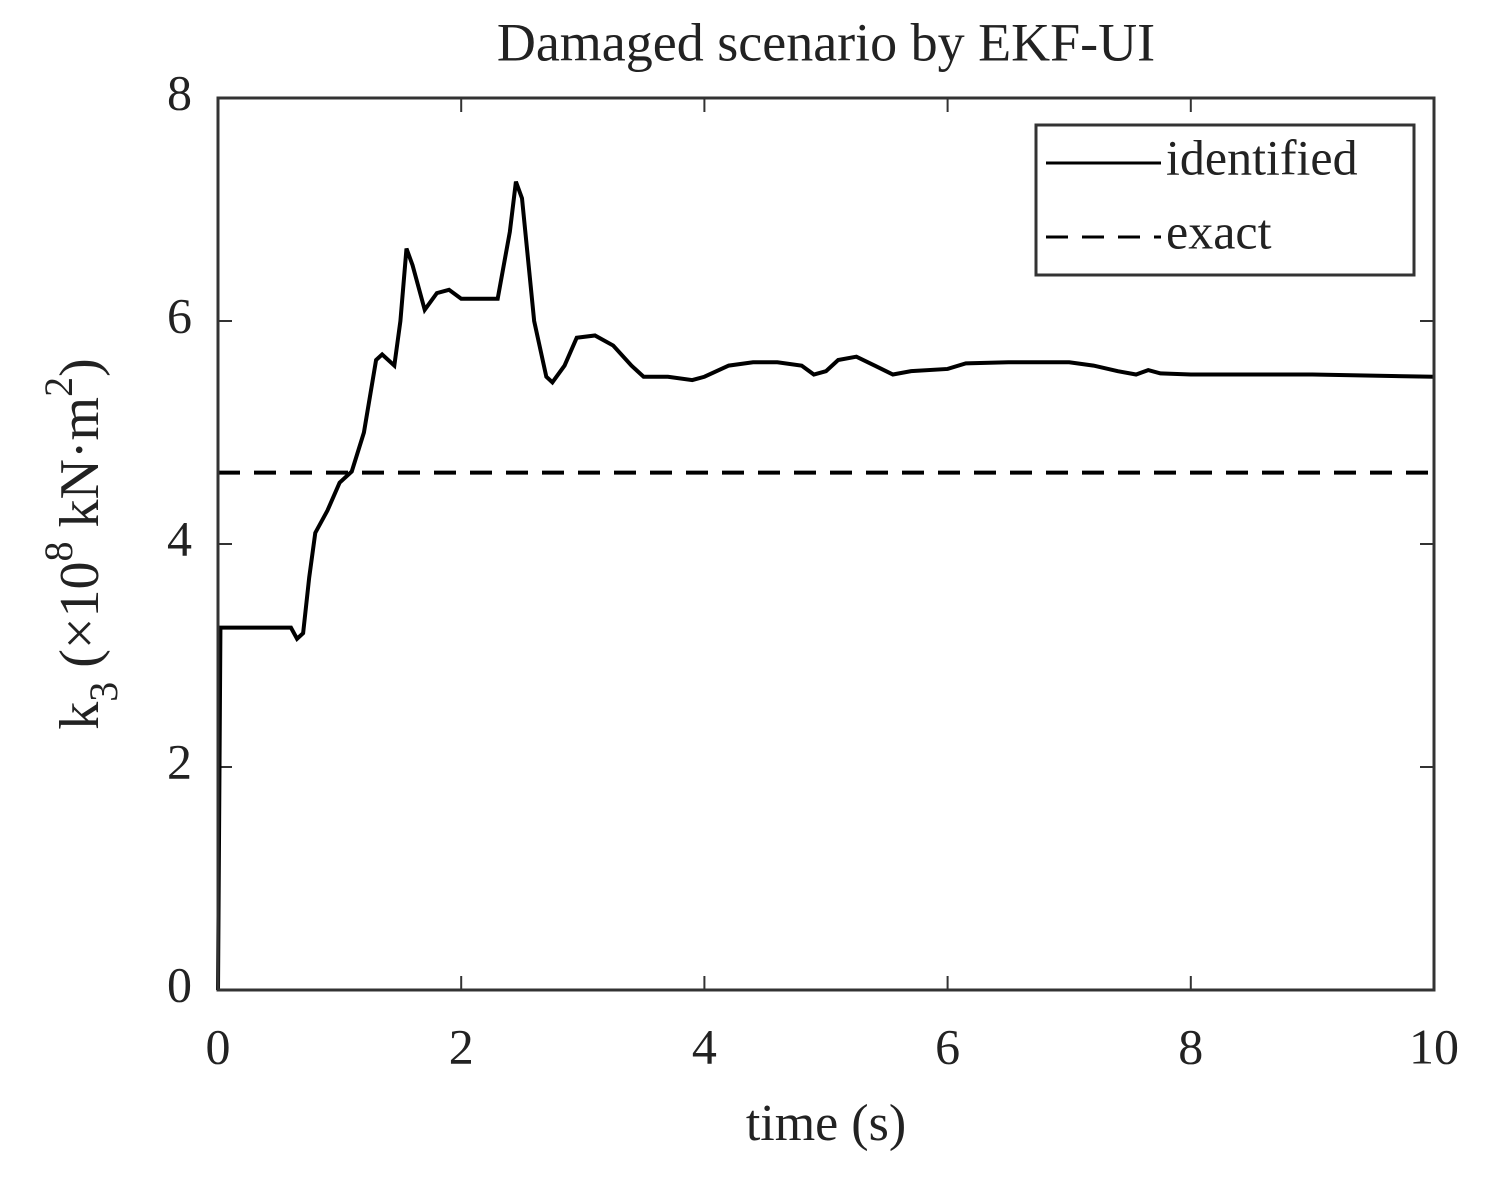 This screenshot has height=1178, width=1491. Describe the element at coordinates (1434, 1046) in the screenshot. I see `x-tick-label: 10` at that location.